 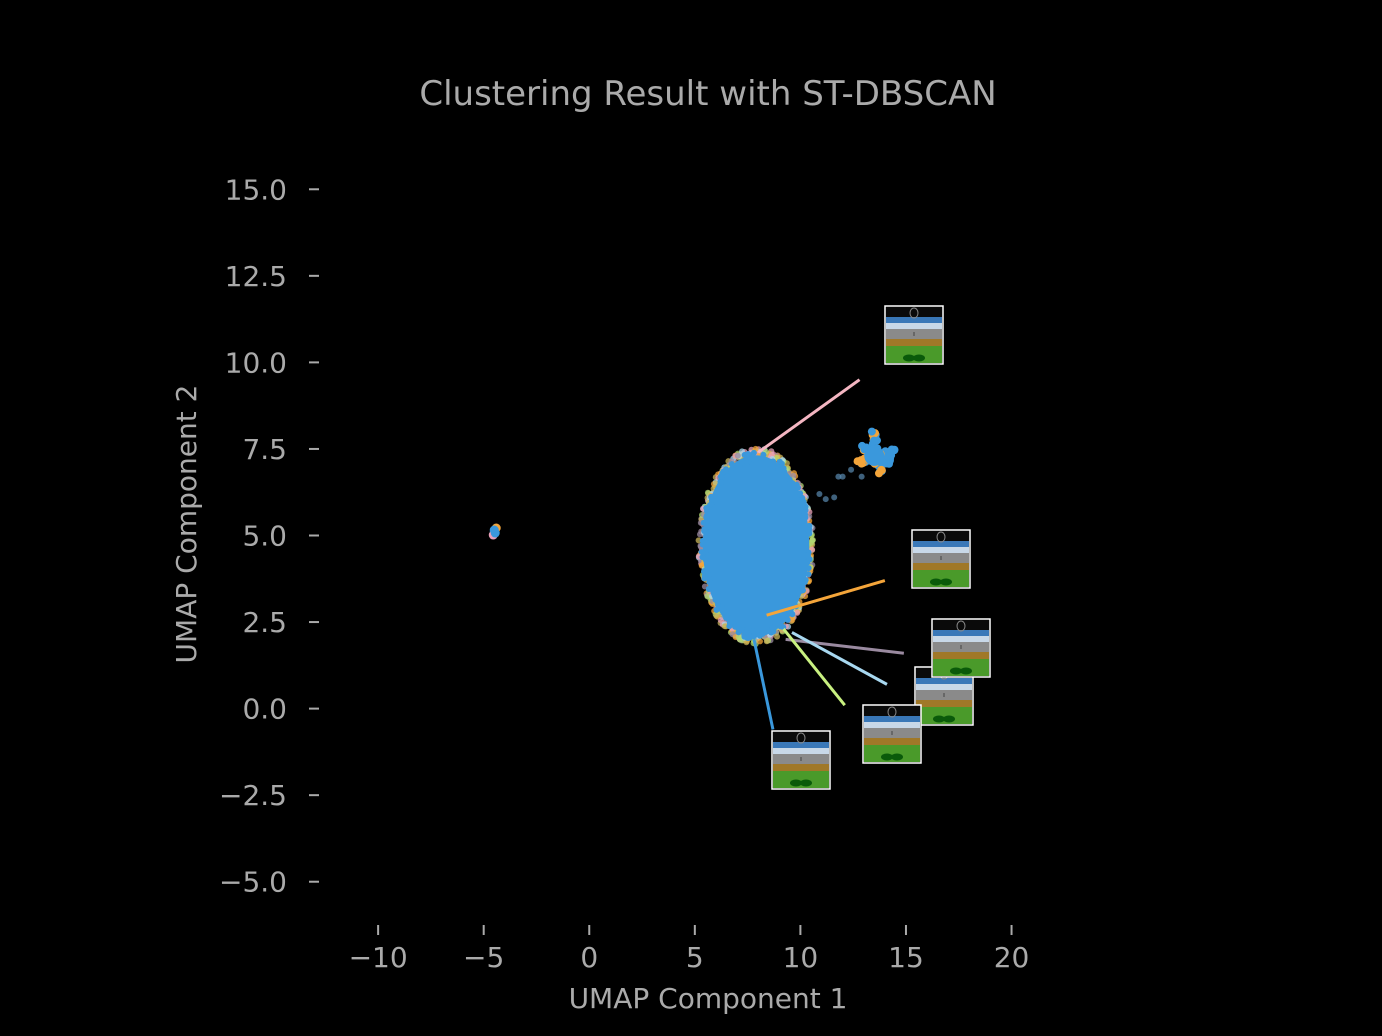 What do you see at coordinates (256, 189) in the screenshot?
I see `y-tick-label: 15.0` at bounding box center [256, 189].